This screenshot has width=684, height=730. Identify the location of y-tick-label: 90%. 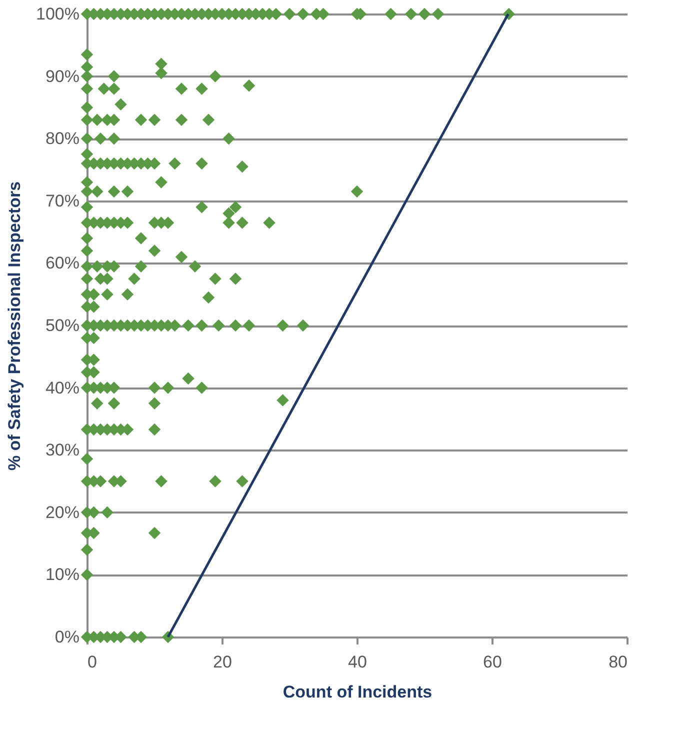
(62, 76).